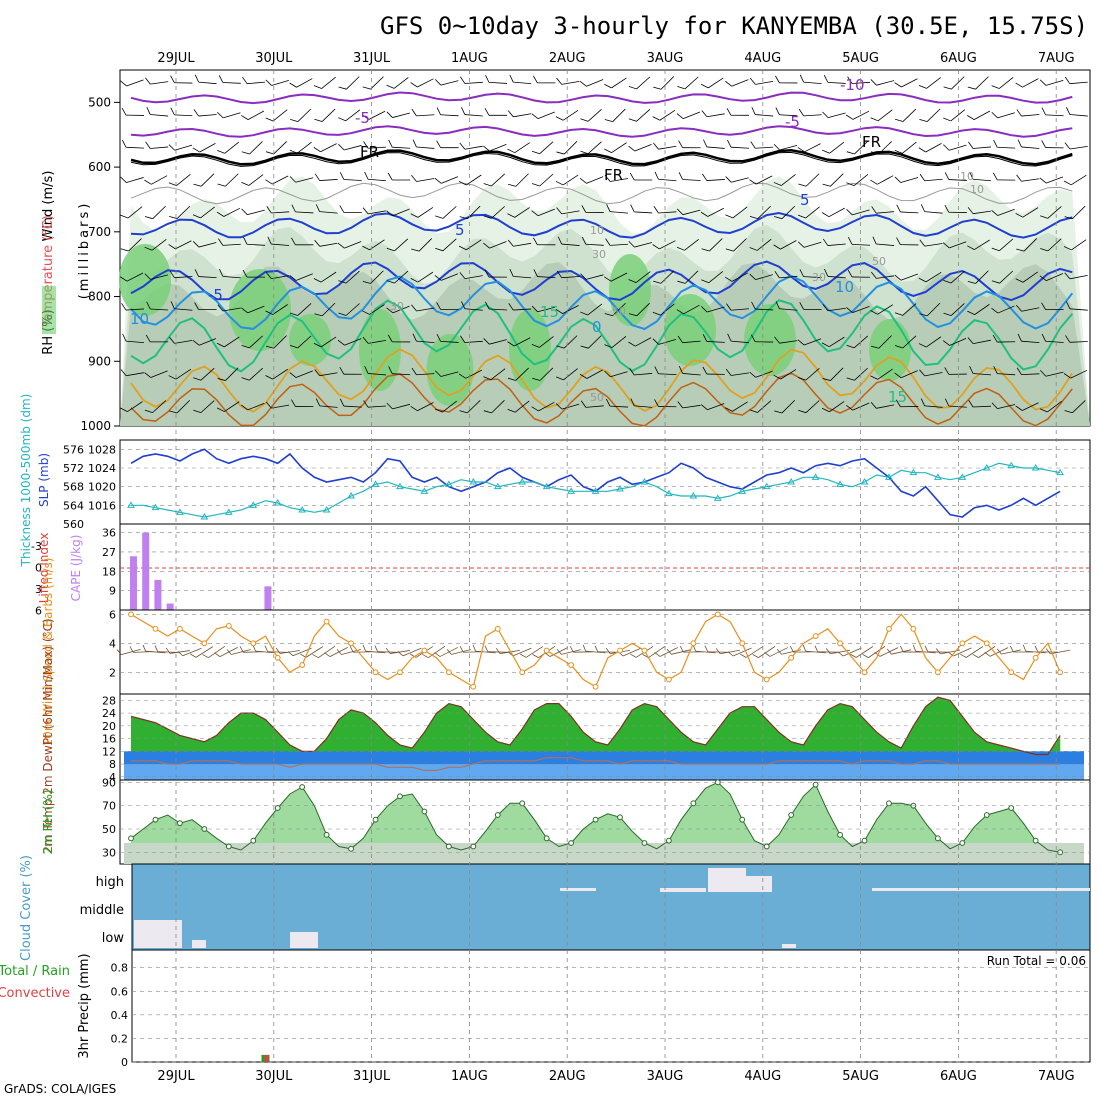 Image resolution: width=1100 pixels, height=1100 pixels. What do you see at coordinates (380, 350) in the screenshot?
I see `rh-high-blob` at bounding box center [380, 350].